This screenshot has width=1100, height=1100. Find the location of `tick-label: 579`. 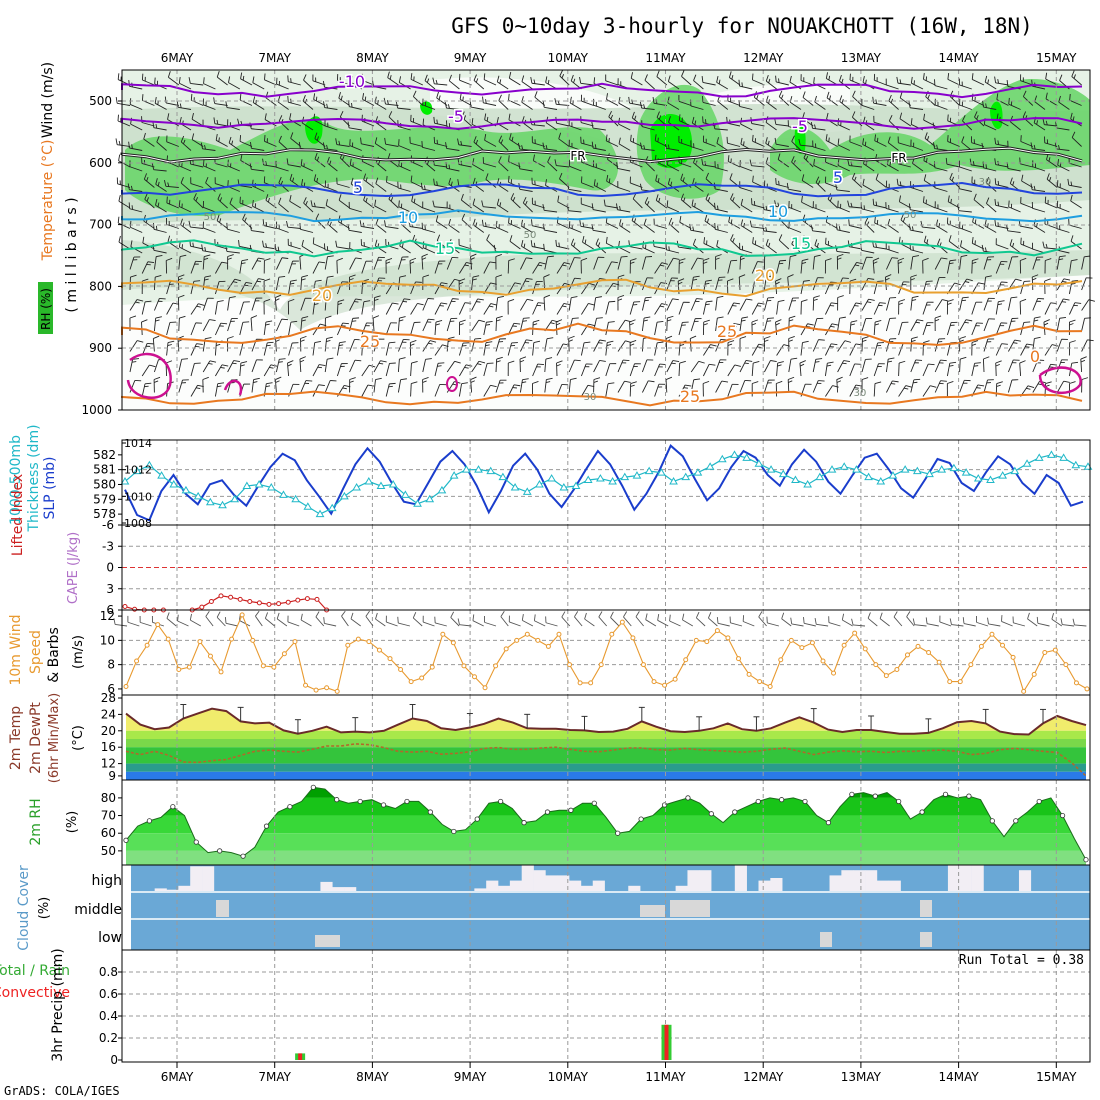

tick-label: 579 is located at coordinates (104, 499).